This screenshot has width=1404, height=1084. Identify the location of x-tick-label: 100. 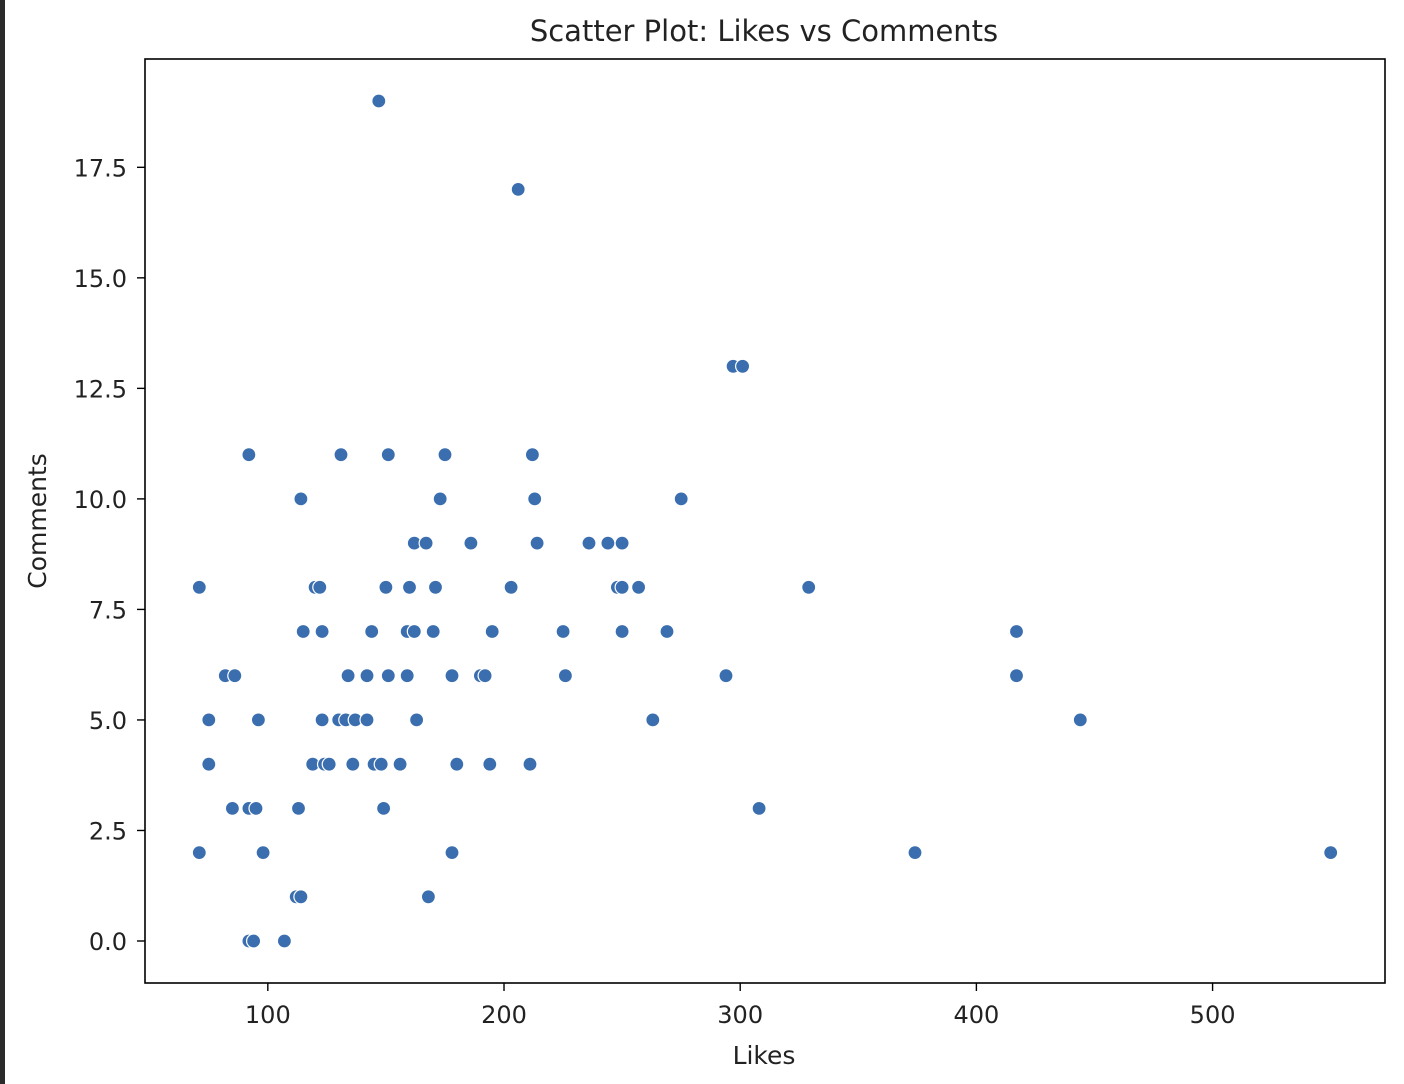
(268, 1015).